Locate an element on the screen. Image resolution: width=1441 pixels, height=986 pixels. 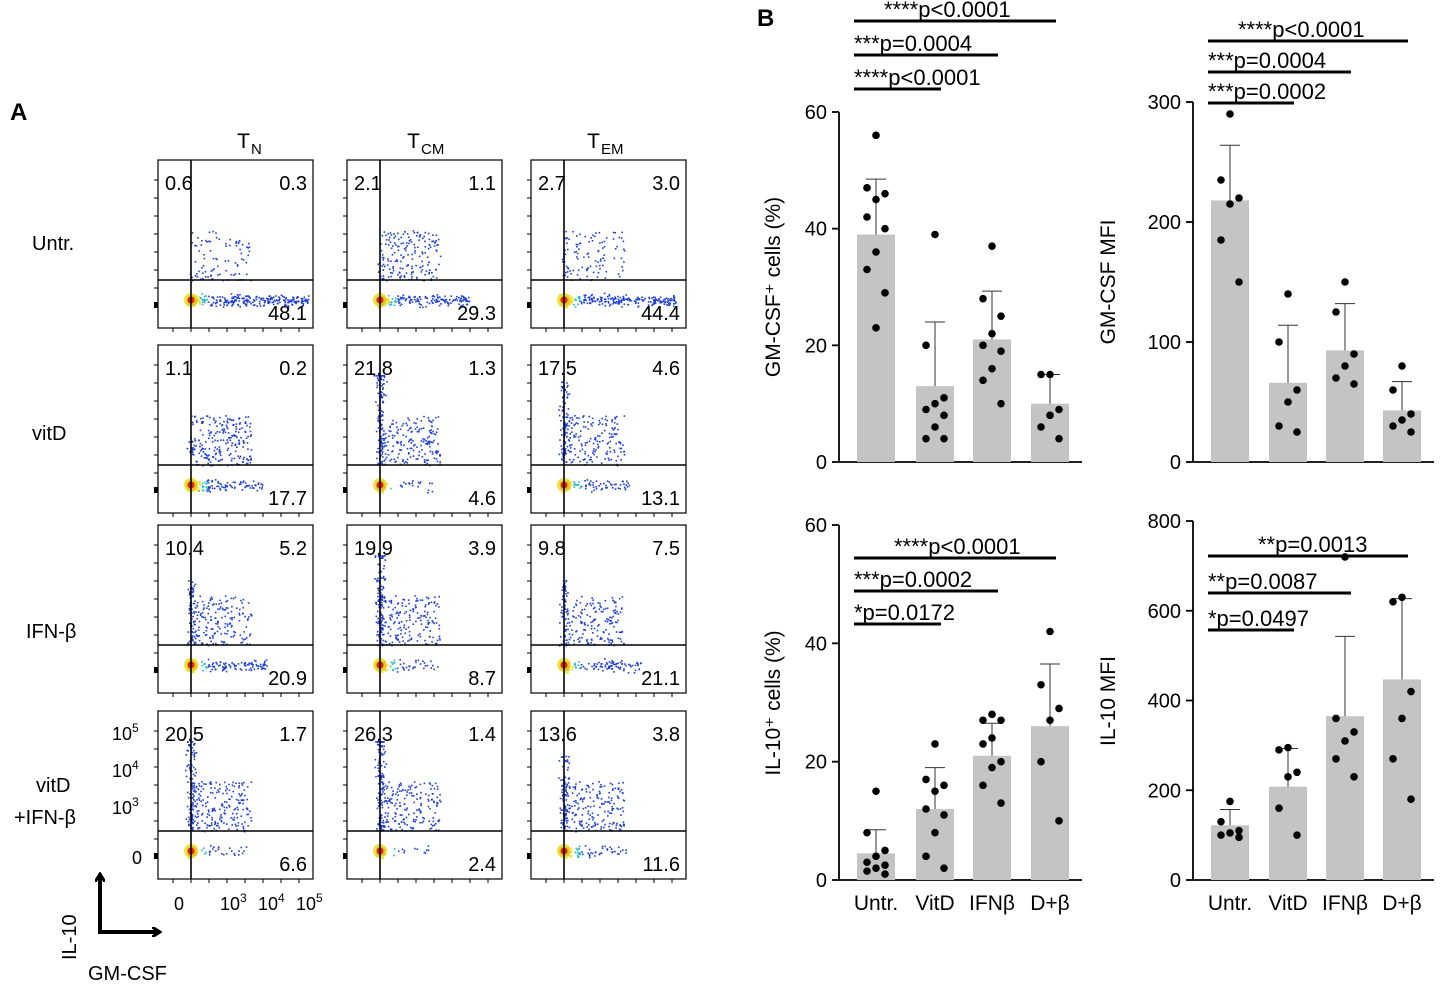
row-label-ifnb: IFN-β is located at coordinates (51, 632).